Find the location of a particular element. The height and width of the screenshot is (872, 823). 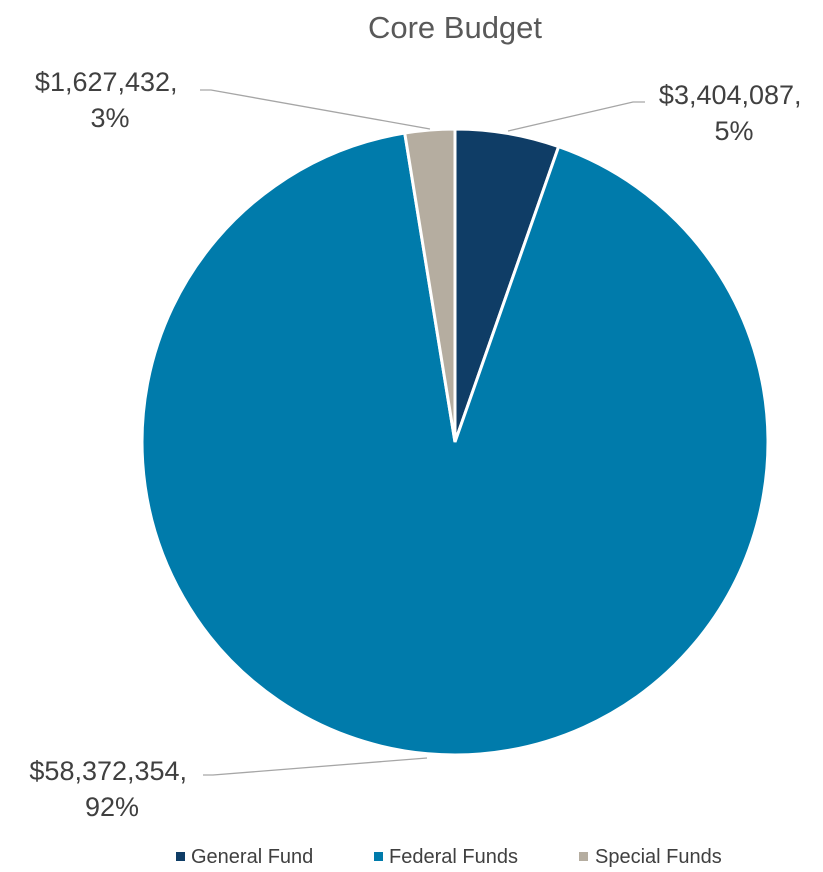

legend-swatch-general-fund is located at coordinates (180, 856).